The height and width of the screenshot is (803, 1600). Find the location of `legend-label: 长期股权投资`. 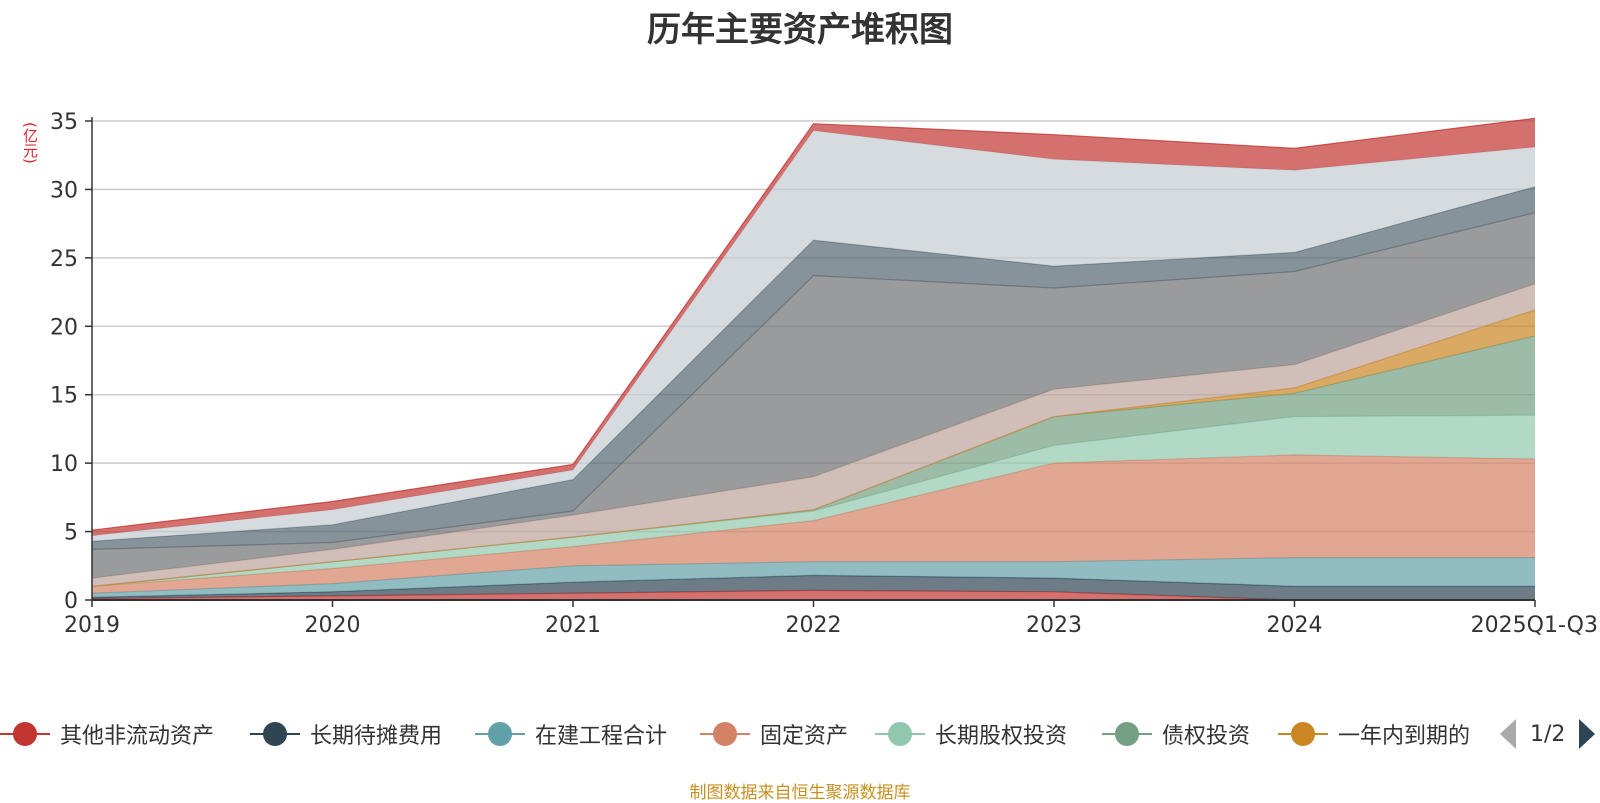

legend-label: 长期股权投资 is located at coordinates (1001, 736).